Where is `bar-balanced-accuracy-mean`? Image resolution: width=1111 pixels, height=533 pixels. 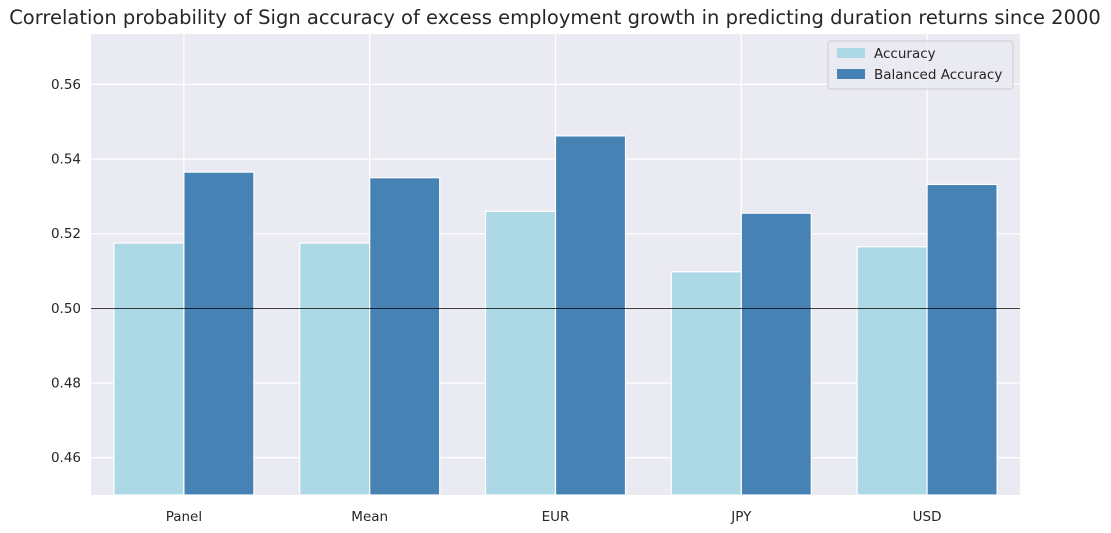 bar-balanced-accuracy-mean is located at coordinates (405, 336).